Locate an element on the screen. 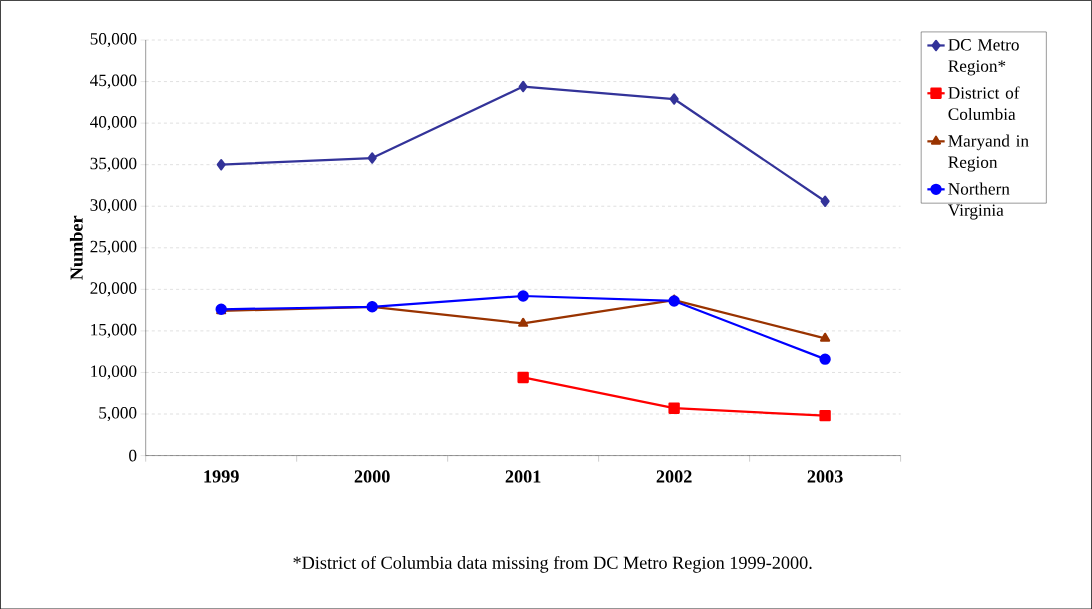 This screenshot has width=1092, height=609. legend-label: DC Metro Region* is located at coordinates (983, 57).